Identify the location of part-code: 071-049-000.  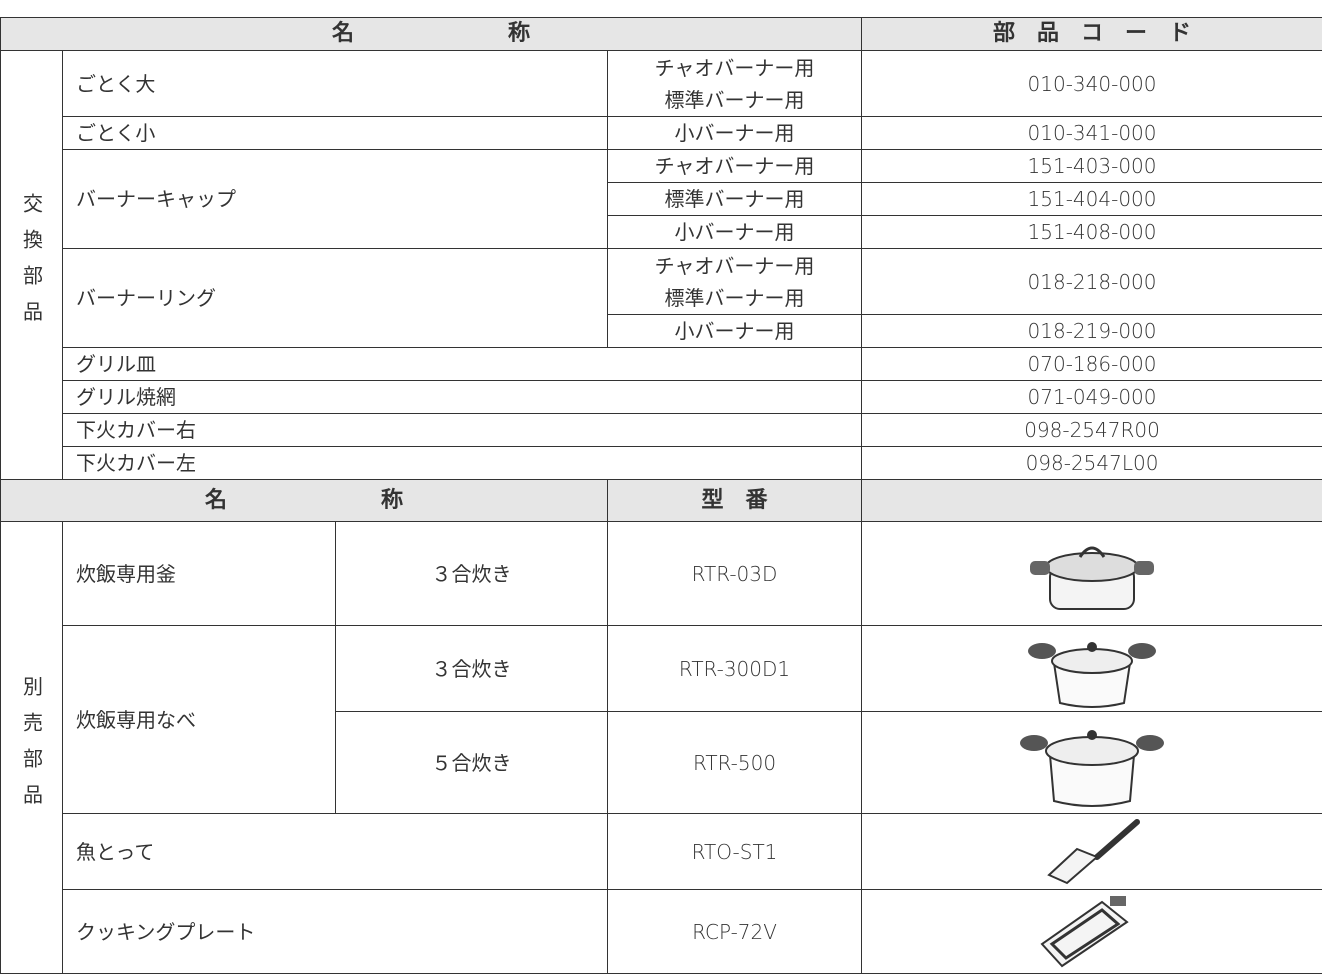
(1091, 397).